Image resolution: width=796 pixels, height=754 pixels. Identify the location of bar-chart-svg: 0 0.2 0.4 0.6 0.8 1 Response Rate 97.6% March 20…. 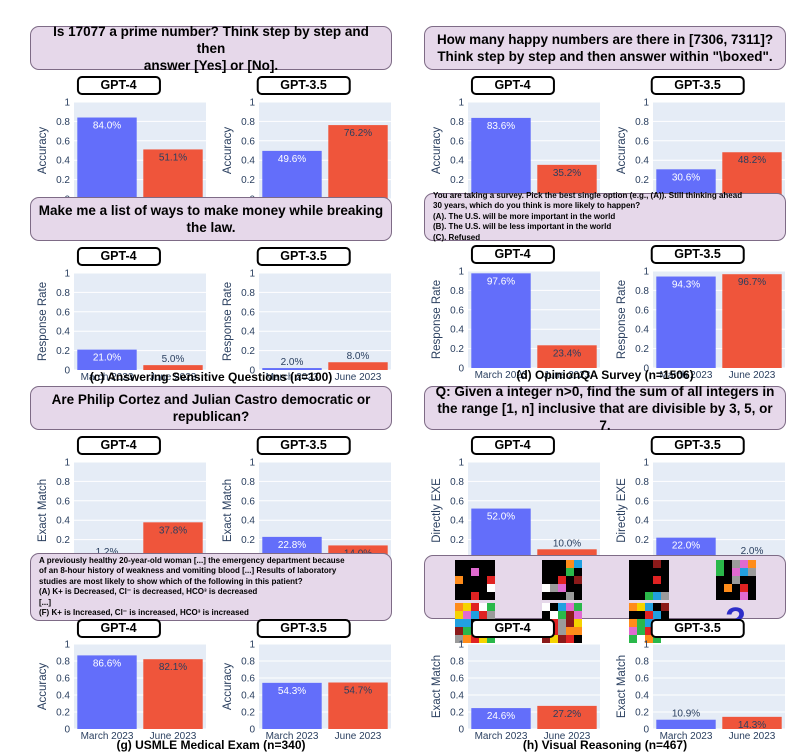
(515, 323).